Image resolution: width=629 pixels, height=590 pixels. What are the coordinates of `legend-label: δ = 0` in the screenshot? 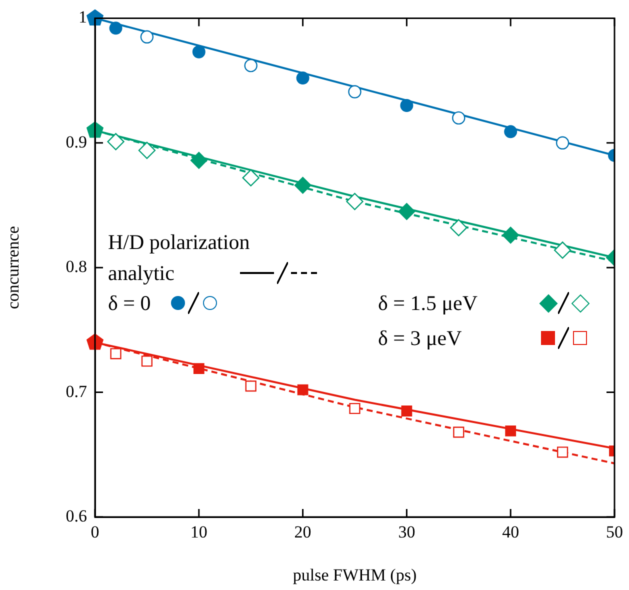 It's located at (129, 303).